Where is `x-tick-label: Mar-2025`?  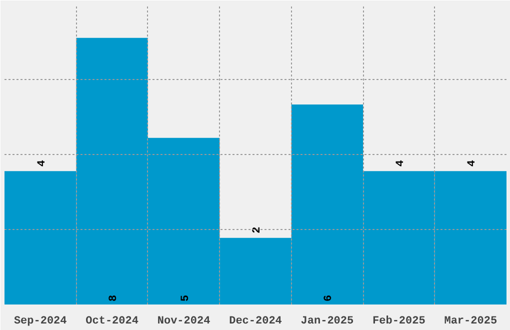 x-tick-label: Mar-2025 is located at coordinates (471, 322).